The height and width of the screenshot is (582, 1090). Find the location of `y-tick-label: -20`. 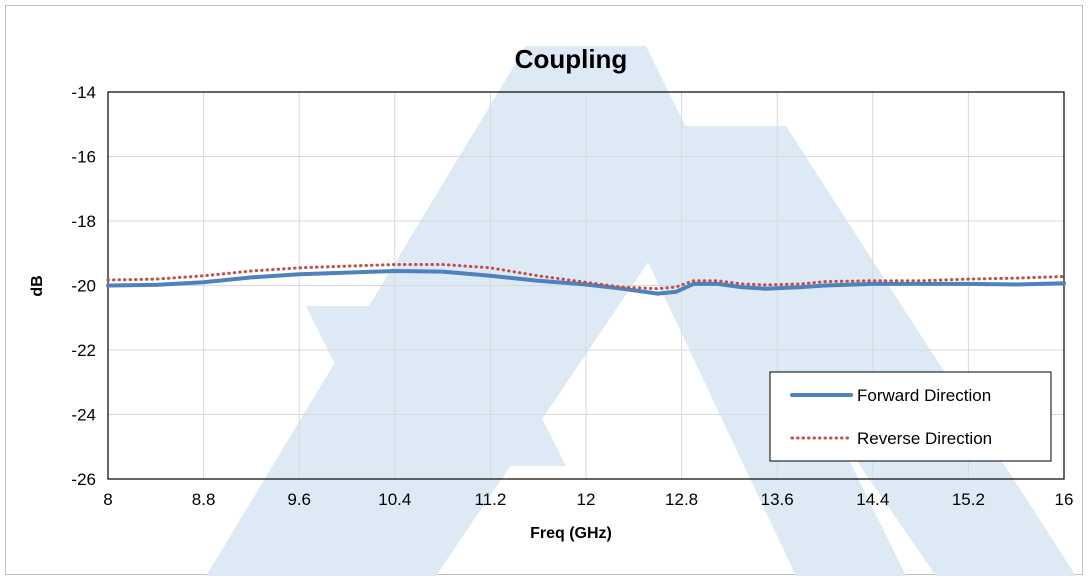

y-tick-label: -20 is located at coordinates (83, 286).